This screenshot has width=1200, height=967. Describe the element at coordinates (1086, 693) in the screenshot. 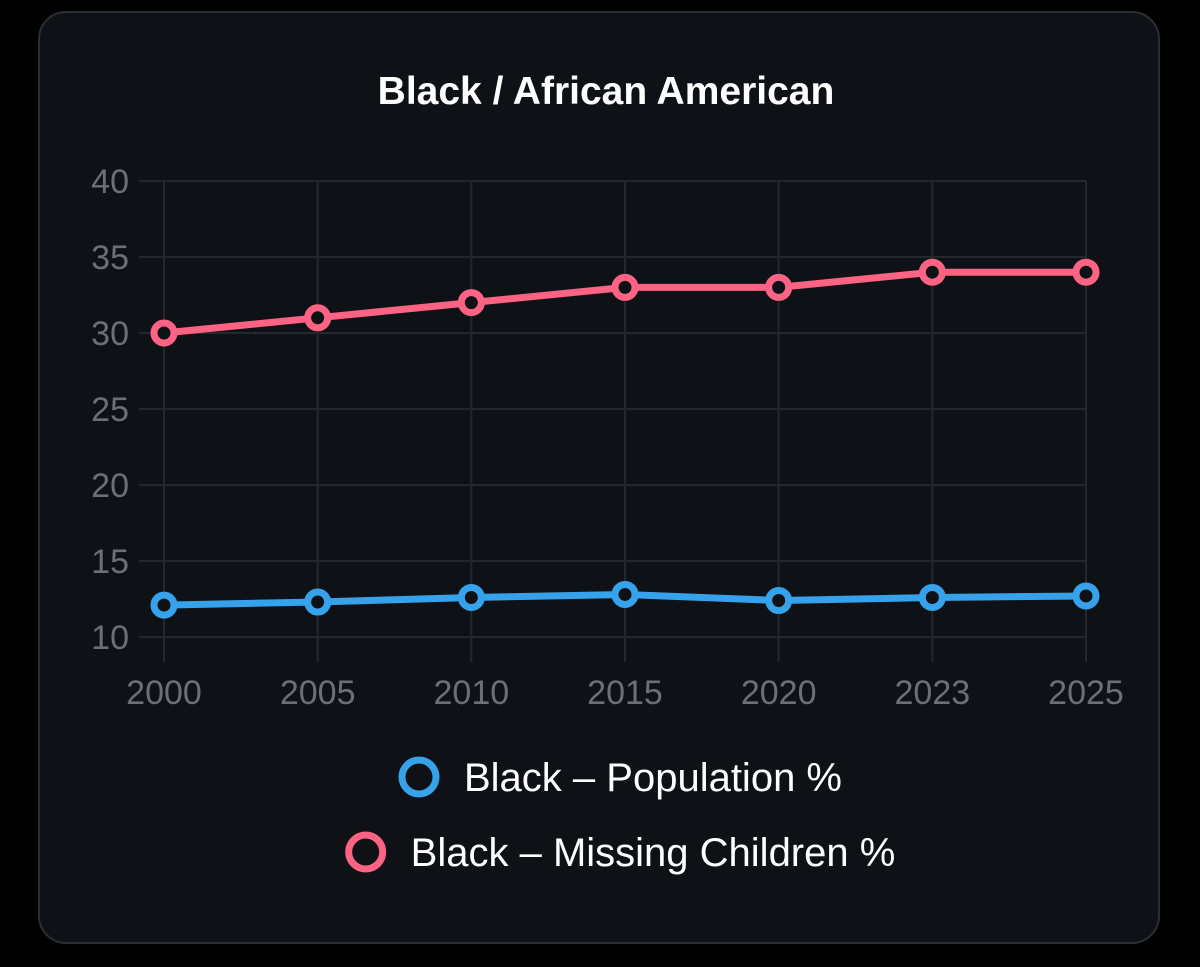

I see `x-tick-label: 2025` at that location.